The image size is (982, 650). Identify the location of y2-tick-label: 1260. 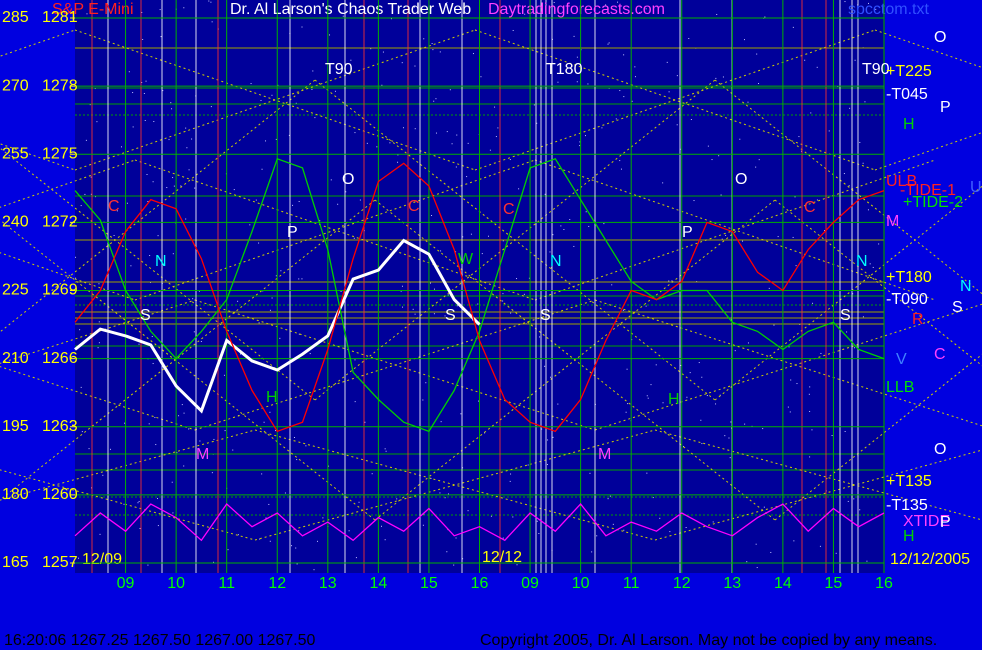
(60, 494).